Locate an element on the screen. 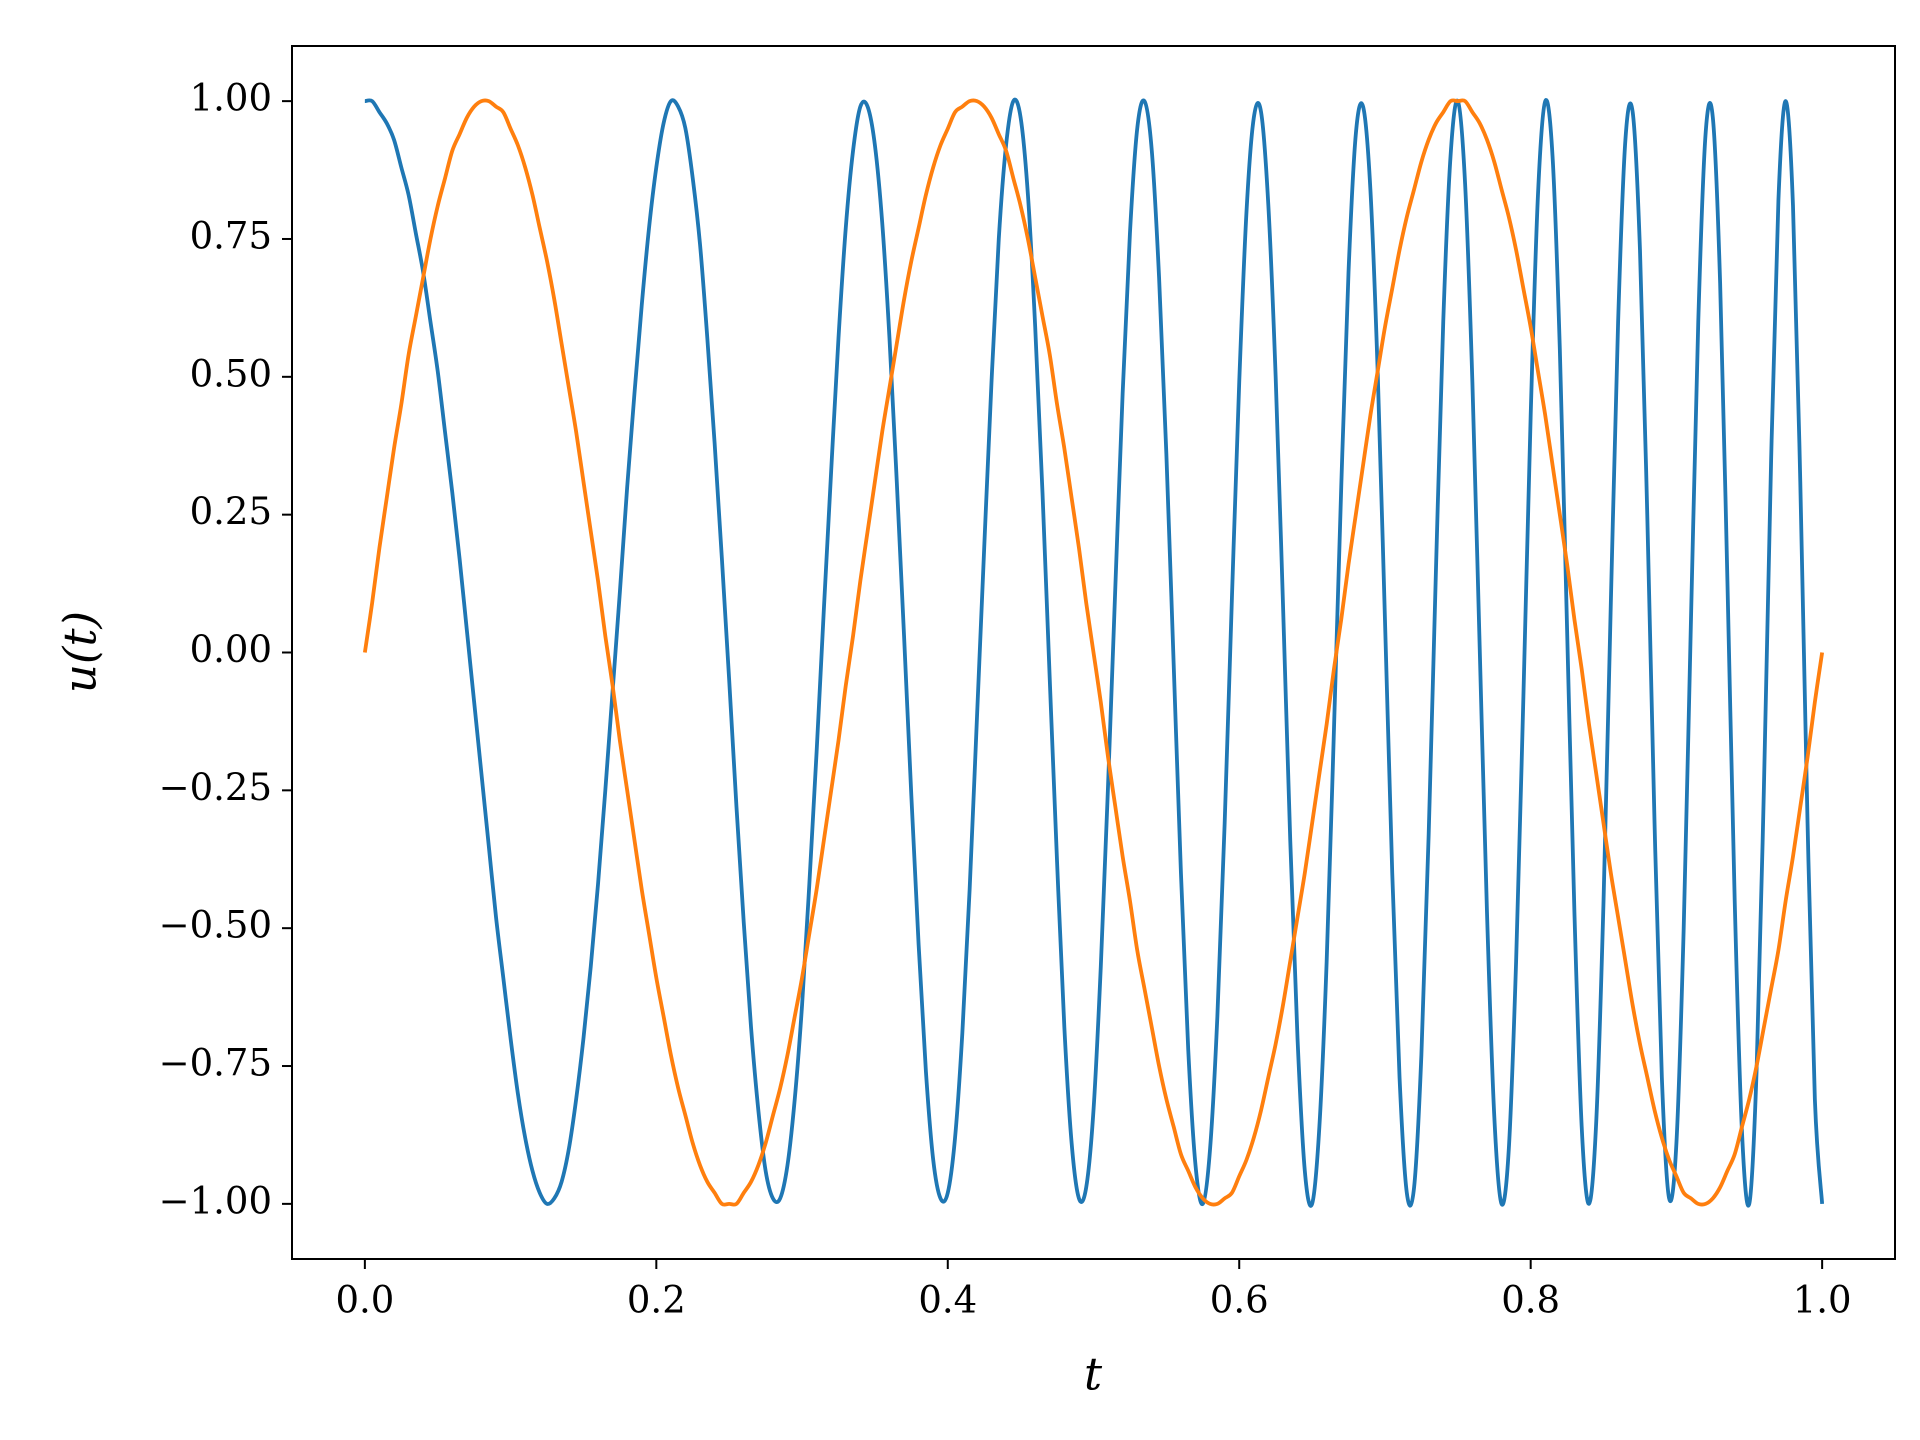 The width and height of the screenshot is (1920, 1440). y-axis-label: u(t) is located at coordinates (80, 652).